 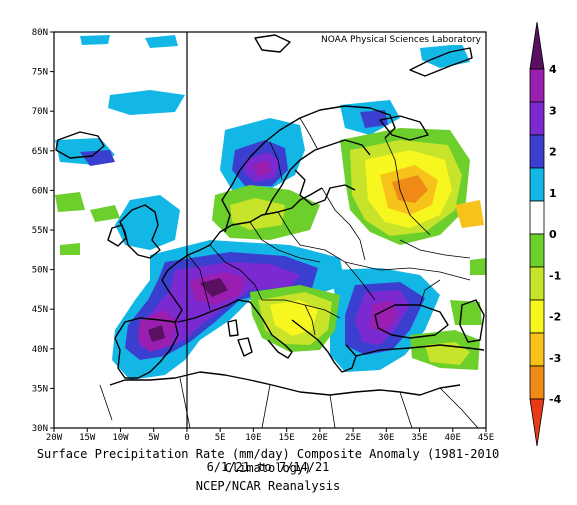 I want to click on longitude-axis: 20W 15W 10W 5W 0 5E 10E 15E 20E 25E 30E 35E 40E 45E, so click(x=270, y=435).